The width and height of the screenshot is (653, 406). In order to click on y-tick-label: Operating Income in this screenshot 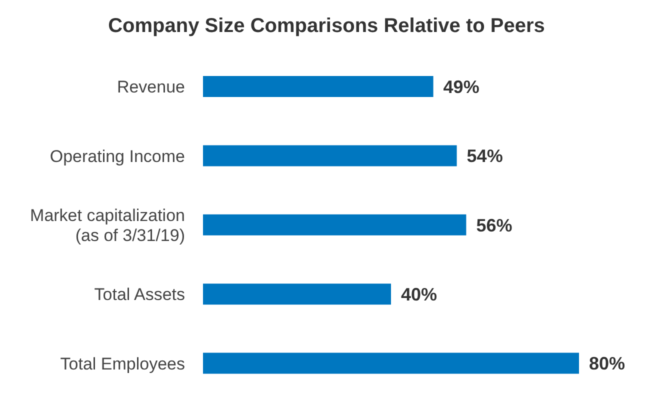, I will do `click(117, 156)`.